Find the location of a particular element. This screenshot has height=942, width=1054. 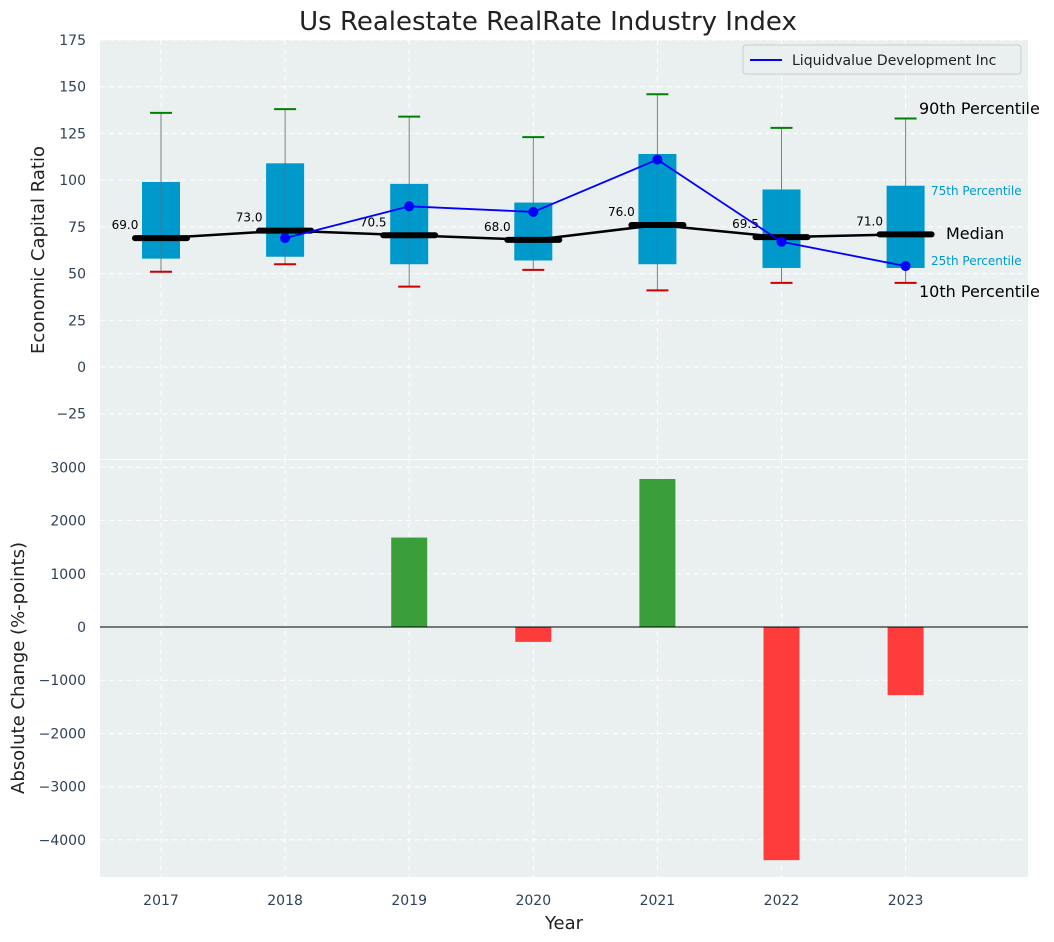

bottom-y-tick-label: −2000 is located at coordinates (62, 734).